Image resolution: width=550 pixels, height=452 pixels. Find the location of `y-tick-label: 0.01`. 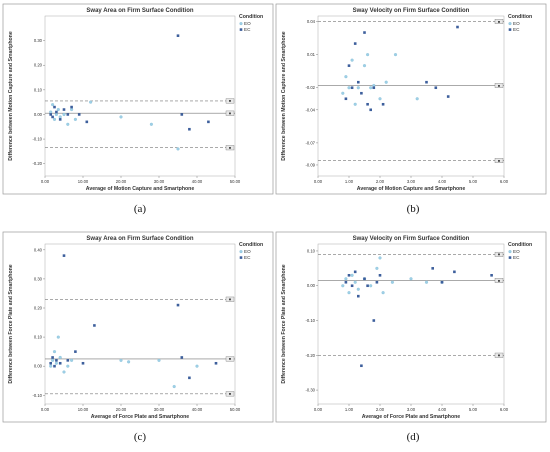

y-tick-label: 0.01 is located at coordinates (311, 54).